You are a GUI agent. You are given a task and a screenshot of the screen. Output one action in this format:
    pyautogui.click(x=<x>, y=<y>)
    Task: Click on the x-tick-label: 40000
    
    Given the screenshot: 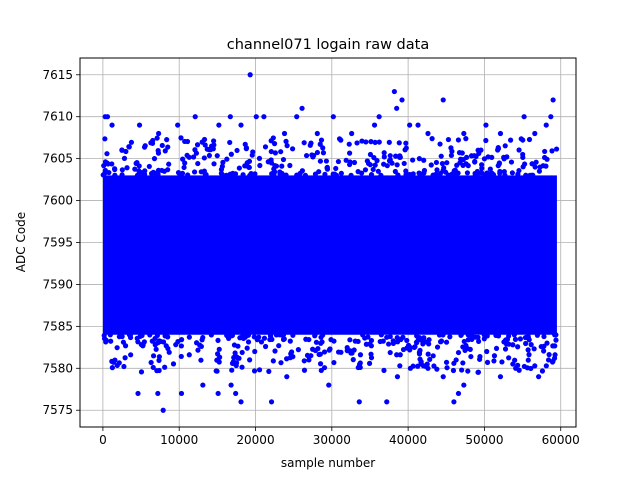 What is the action you would take?
    pyautogui.click(x=408, y=440)
    